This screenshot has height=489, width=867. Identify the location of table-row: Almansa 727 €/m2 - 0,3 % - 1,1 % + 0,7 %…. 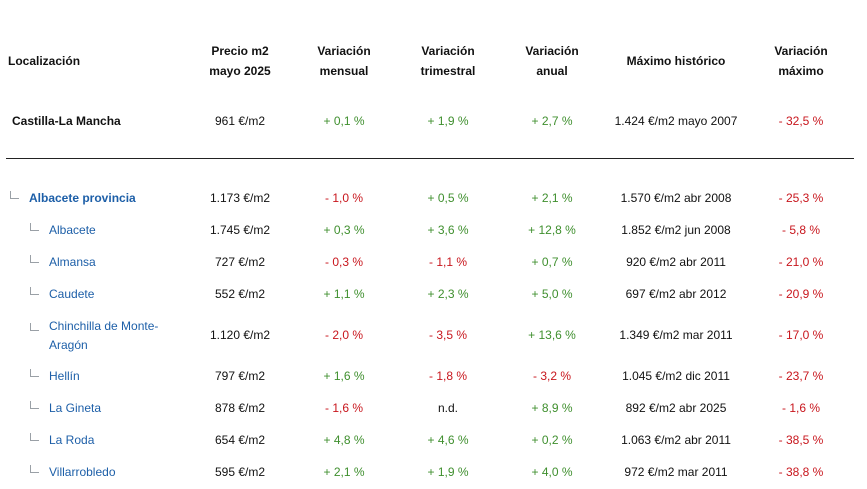
(430, 263).